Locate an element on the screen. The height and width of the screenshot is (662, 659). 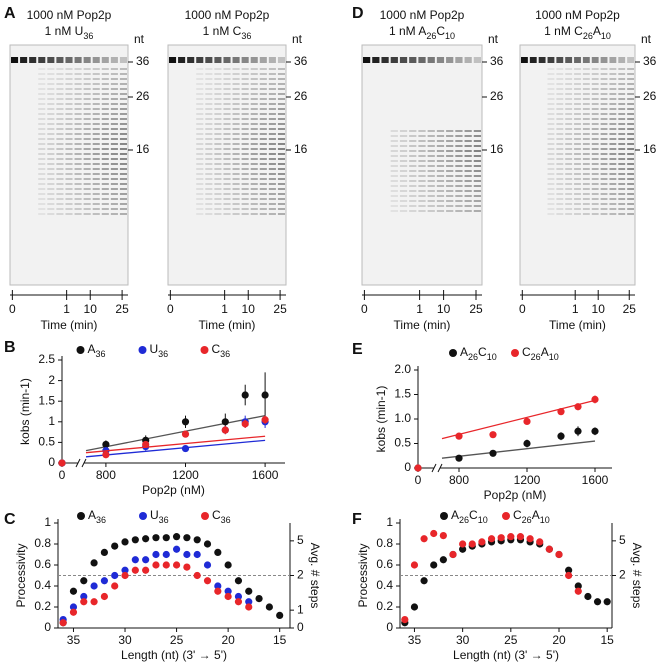
time-tick-label: 0 is located at coordinates (12, 309).